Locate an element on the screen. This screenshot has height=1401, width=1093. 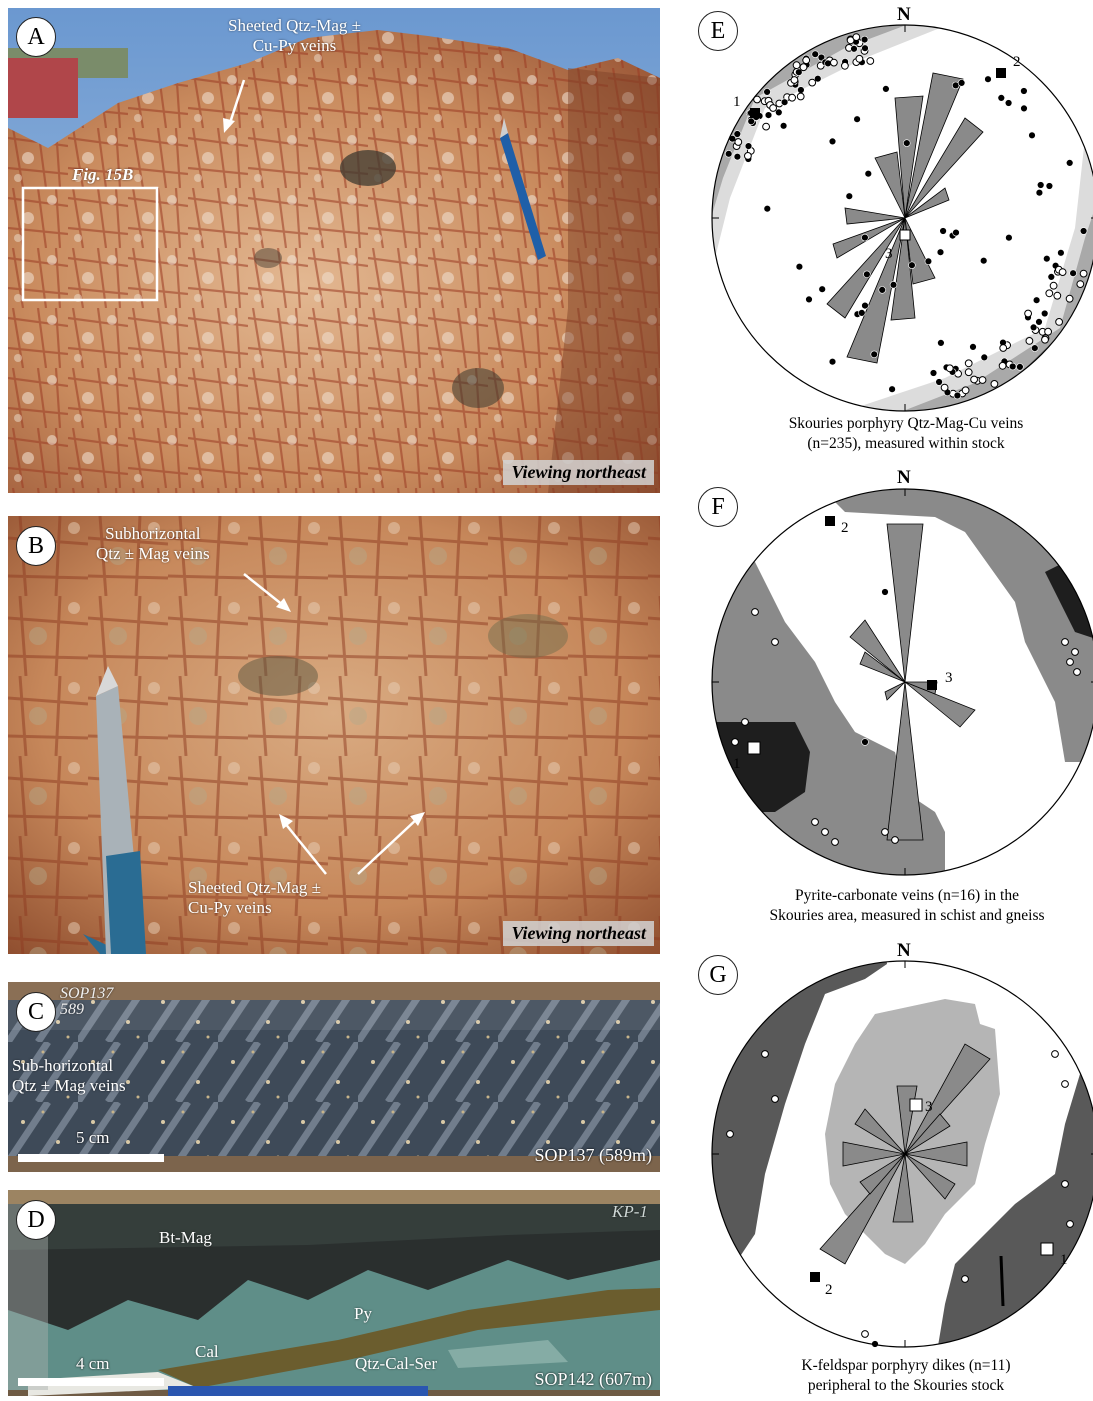
label-bt-mag: Bt-Mag is located at coordinates (185, 1237).